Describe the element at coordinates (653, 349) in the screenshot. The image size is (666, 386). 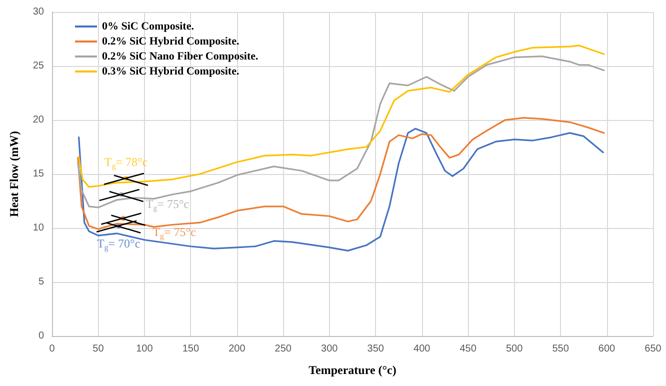
I see `x-tick-label: 650` at that location.